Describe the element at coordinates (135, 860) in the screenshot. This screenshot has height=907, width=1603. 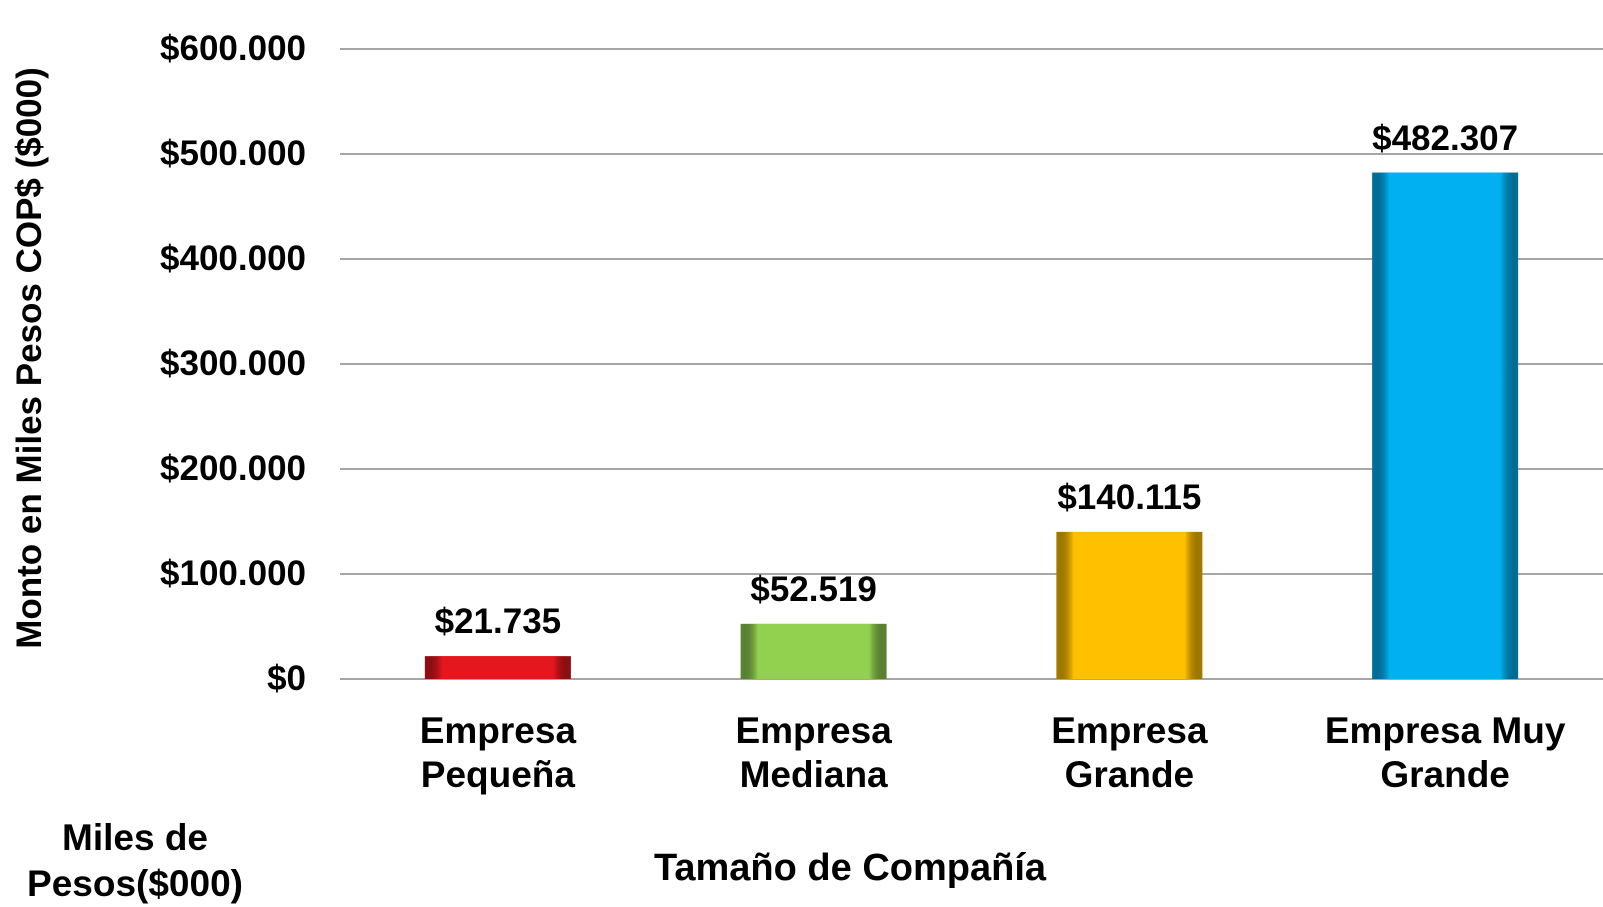
I see `unit-note: Miles de Pesos($000)` at that location.